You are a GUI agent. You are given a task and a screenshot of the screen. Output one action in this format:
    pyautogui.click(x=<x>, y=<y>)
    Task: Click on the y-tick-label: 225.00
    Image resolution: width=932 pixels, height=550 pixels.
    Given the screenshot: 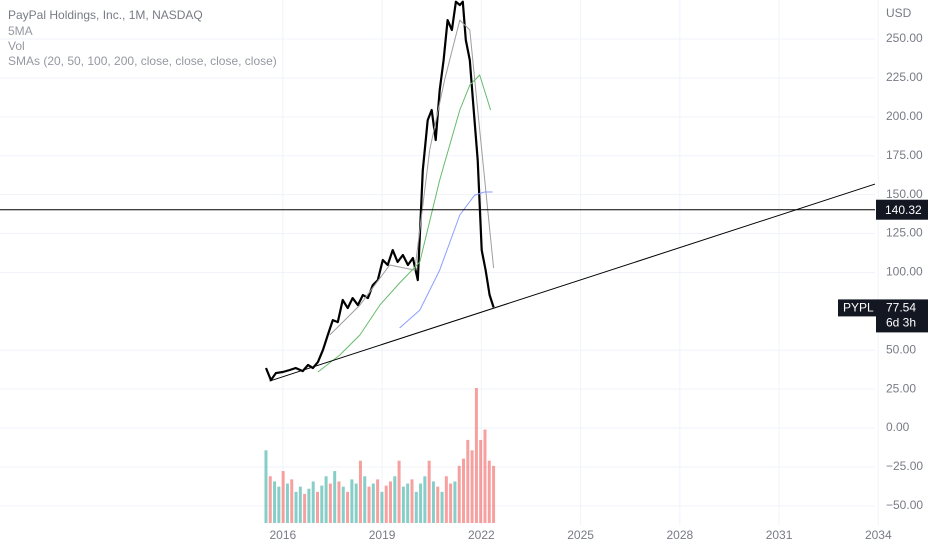 What is the action you would take?
    pyautogui.click(x=904, y=77)
    